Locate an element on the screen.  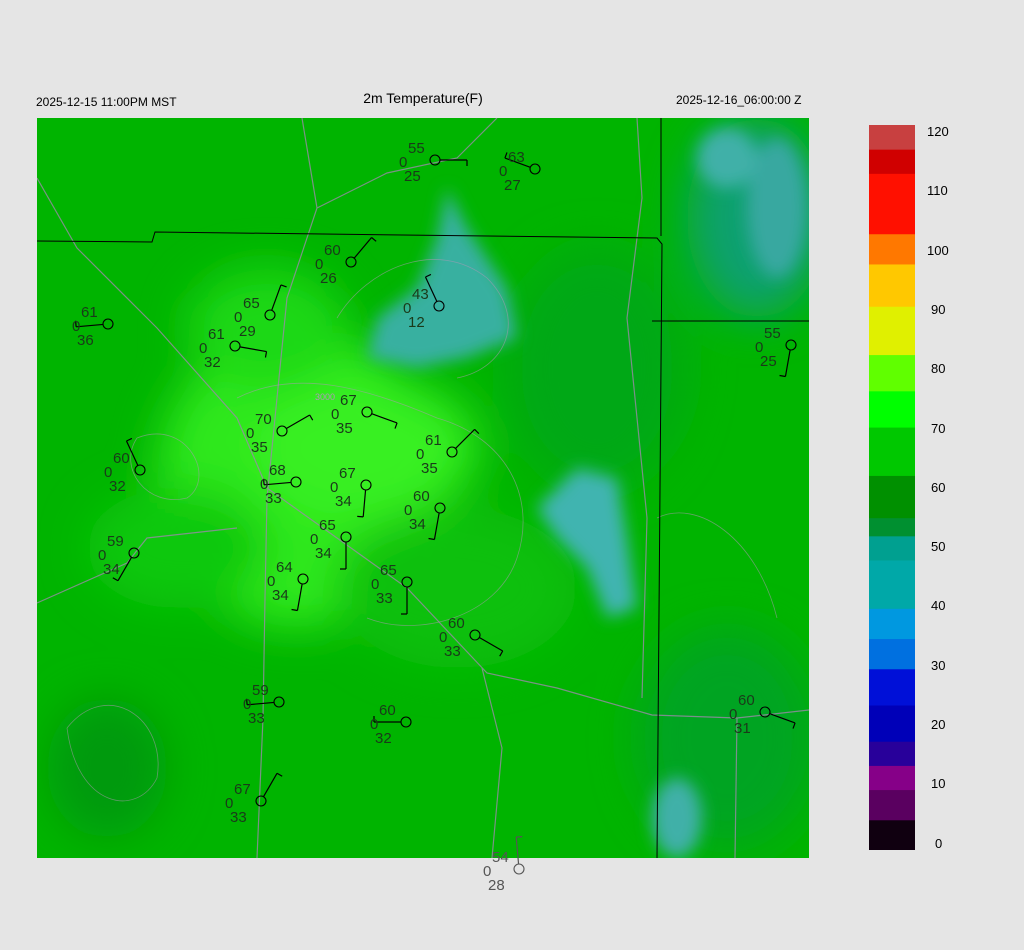
colorbar-tick-label: 120 is located at coordinates (938, 131).